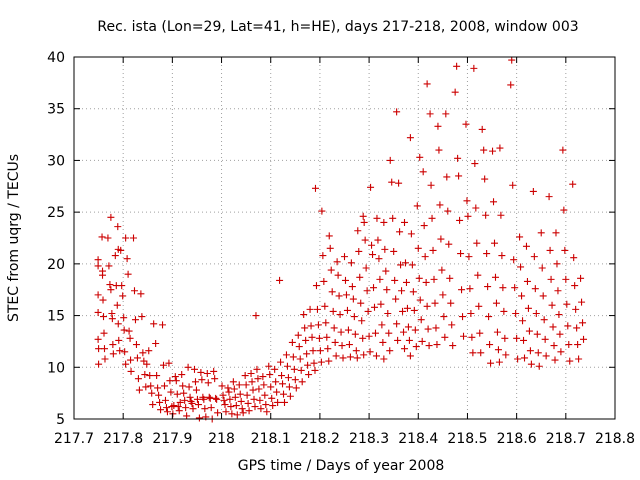  I want to click on x-tick-label: 218.5, so click(467, 439).